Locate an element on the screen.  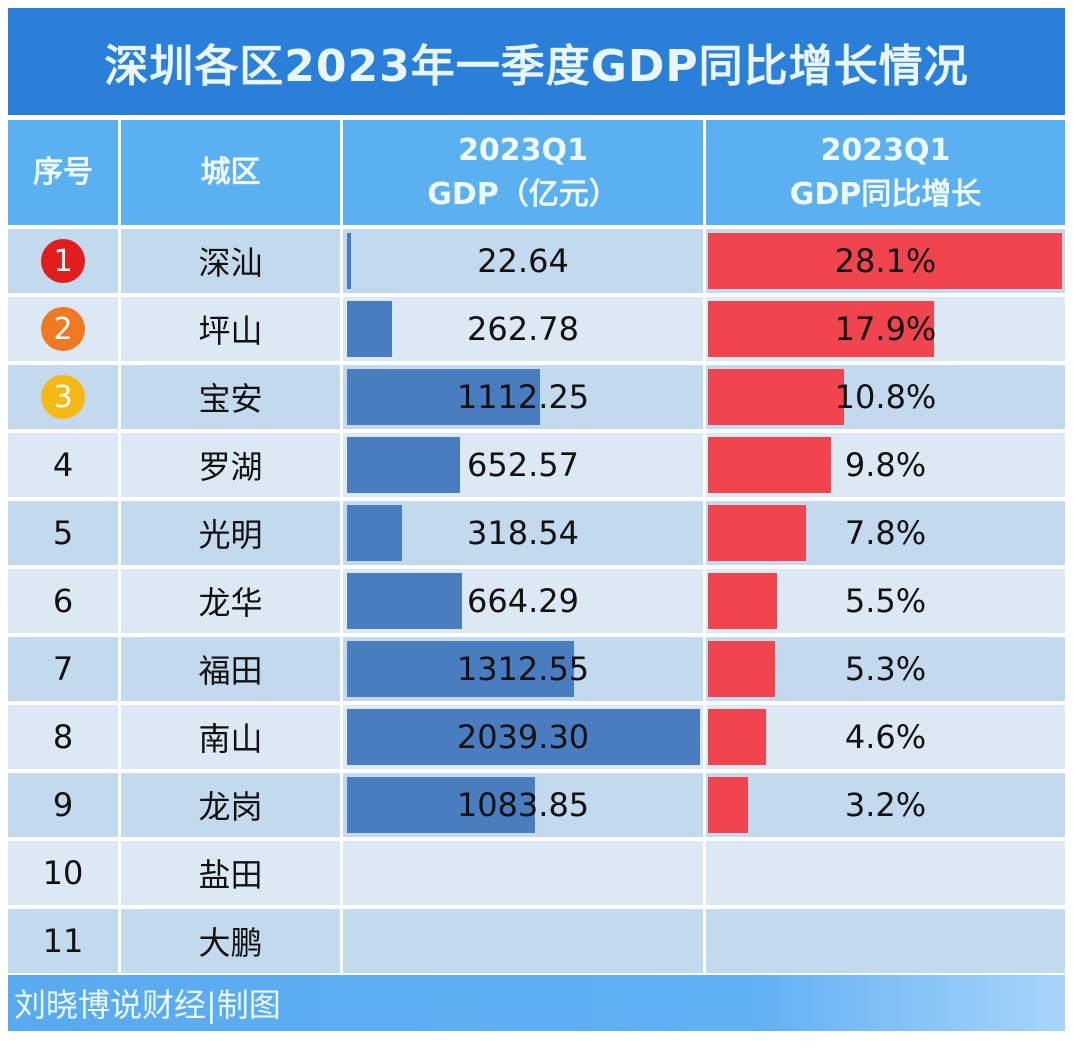
district-label: 坪山 is located at coordinates (230, 331).